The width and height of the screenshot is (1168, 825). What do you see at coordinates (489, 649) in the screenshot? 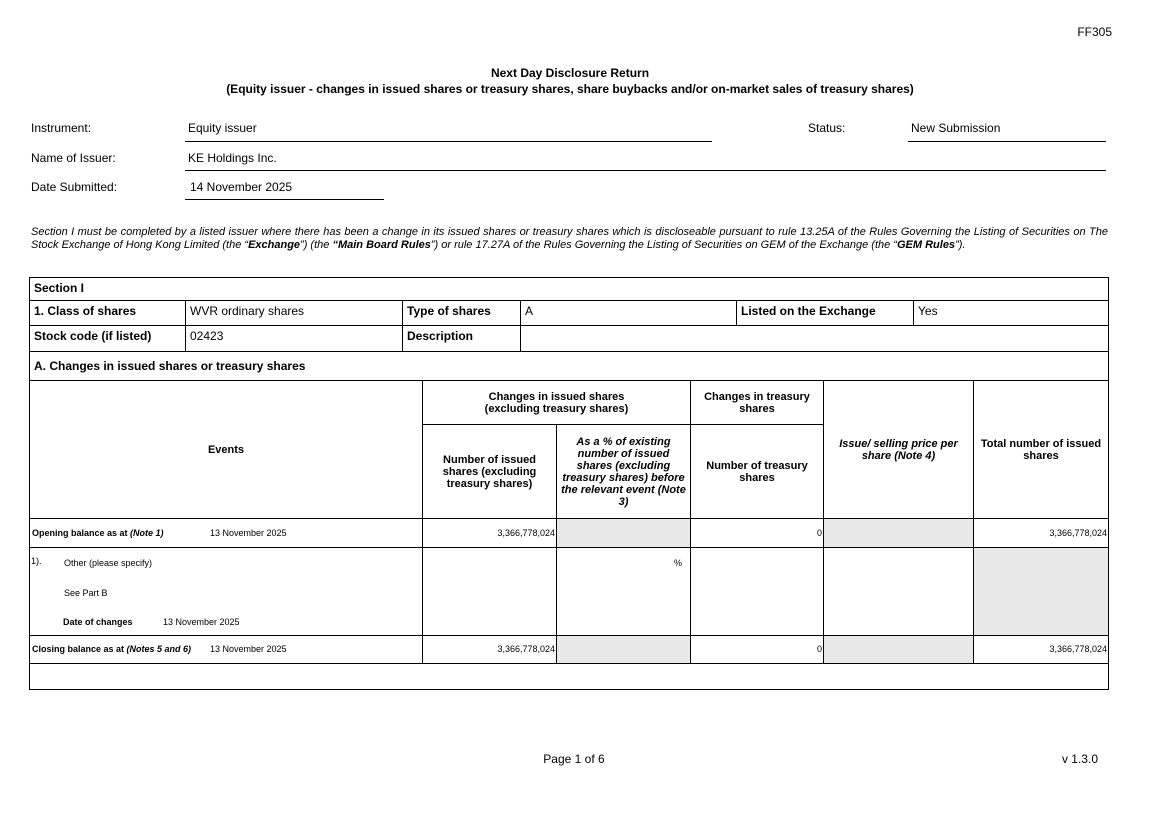
I see `closing-issued: 3,366,778,024` at bounding box center [489, 649].